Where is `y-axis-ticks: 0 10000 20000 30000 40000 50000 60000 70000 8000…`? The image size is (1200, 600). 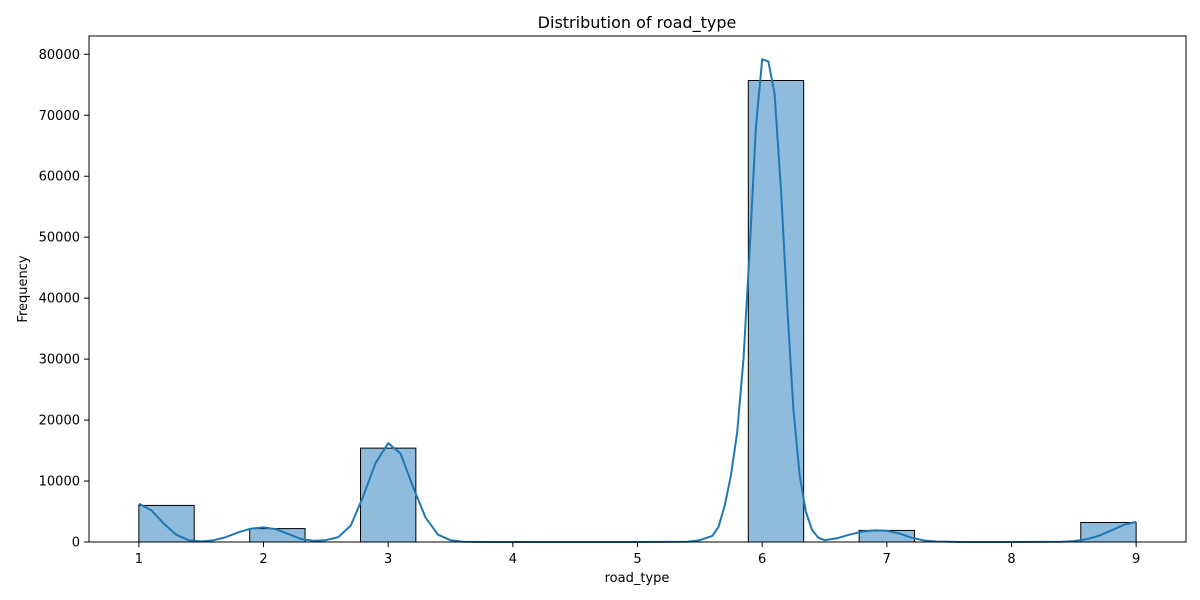
y-axis-ticks: 0 10000 20000 30000 40000 50000 60000 70000 8000… is located at coordinates (64, 299).